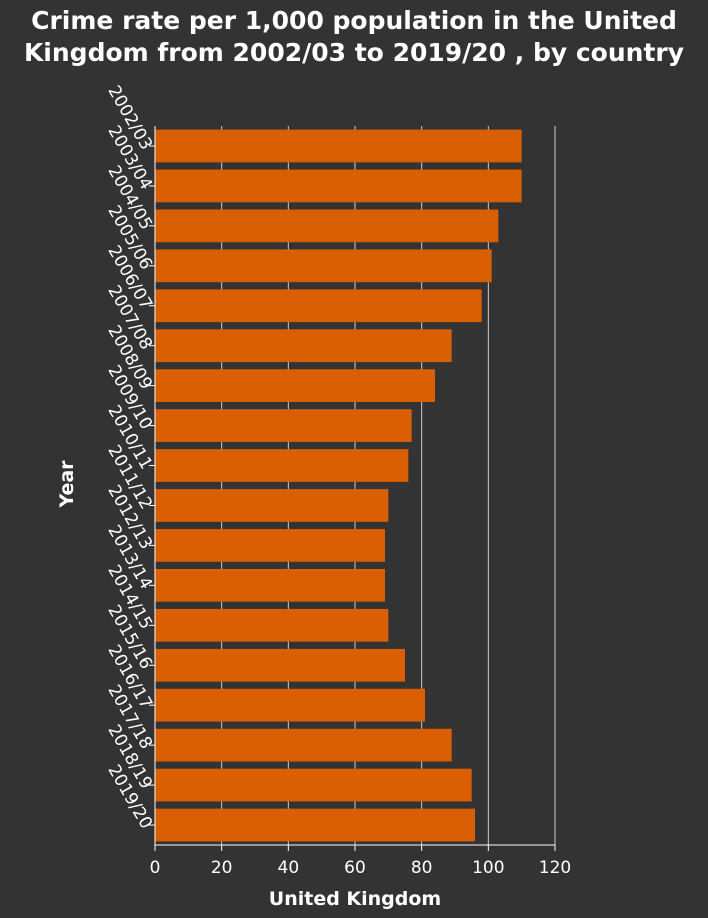 The width and height of the screenshot is (708, 918). Describe the element at coordinates (222, 868) in the screenshot. I see `x-tick-label-20: 20` at that location.